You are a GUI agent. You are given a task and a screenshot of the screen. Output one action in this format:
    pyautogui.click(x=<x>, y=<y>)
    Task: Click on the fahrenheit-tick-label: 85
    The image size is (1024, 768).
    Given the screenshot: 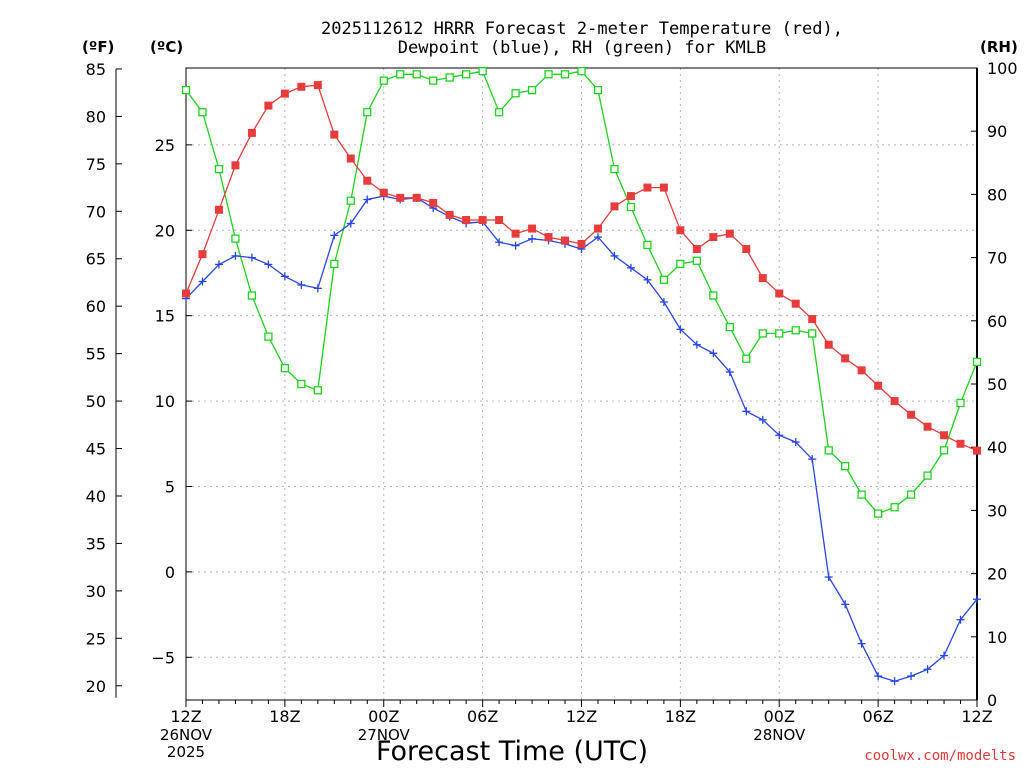 What is the action you would take?
    pyautogui.click(x=96, y=69)
    